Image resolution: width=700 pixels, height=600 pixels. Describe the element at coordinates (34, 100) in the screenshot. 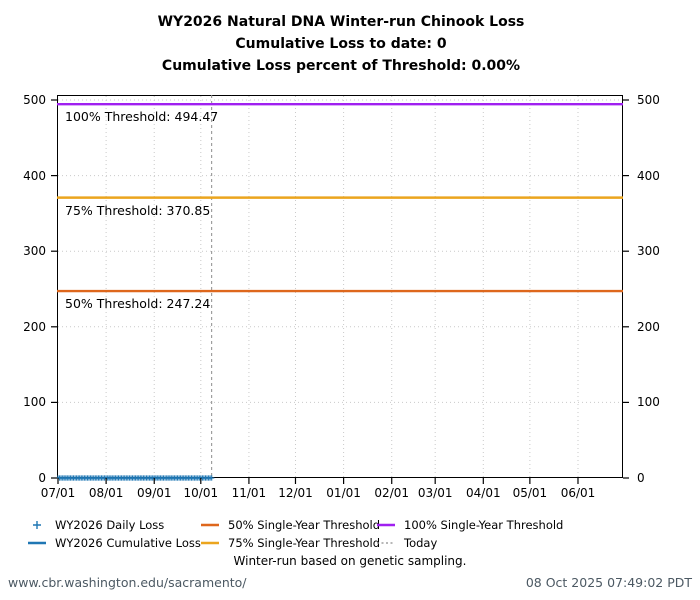

I see `y-tick-label-left: 500` at that location.